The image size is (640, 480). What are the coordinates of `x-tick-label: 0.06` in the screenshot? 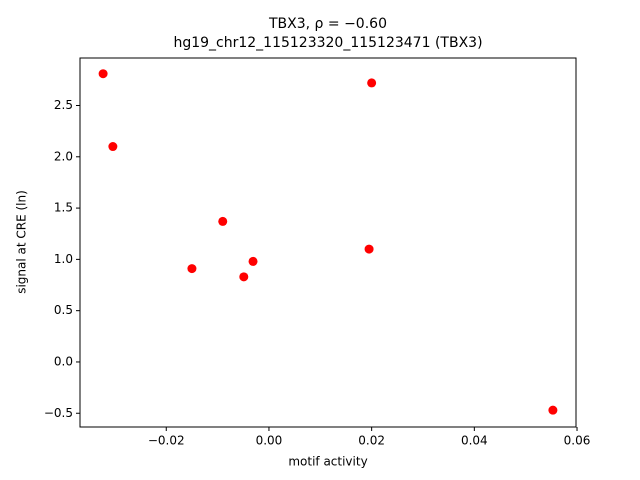 It's located at (577, 441).